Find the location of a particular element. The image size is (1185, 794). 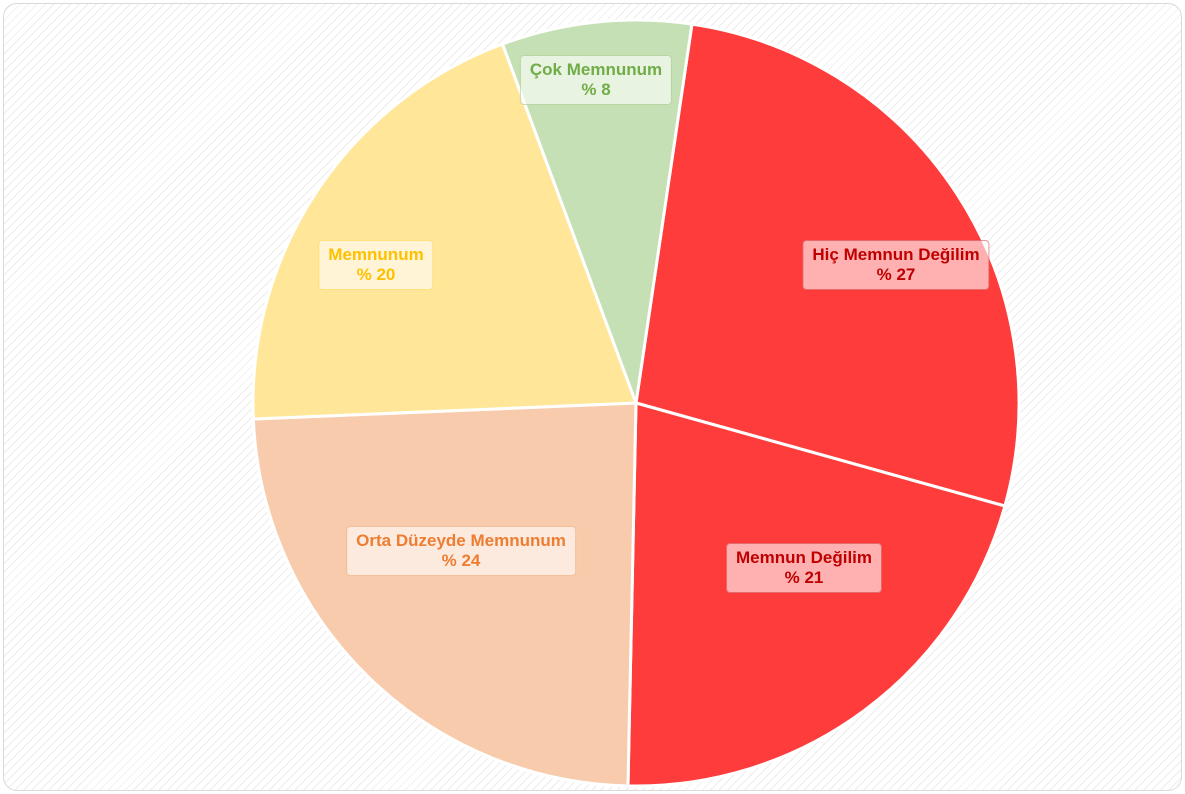

slice-label: Memnunum% 20 is located at coordinates (376, 265).